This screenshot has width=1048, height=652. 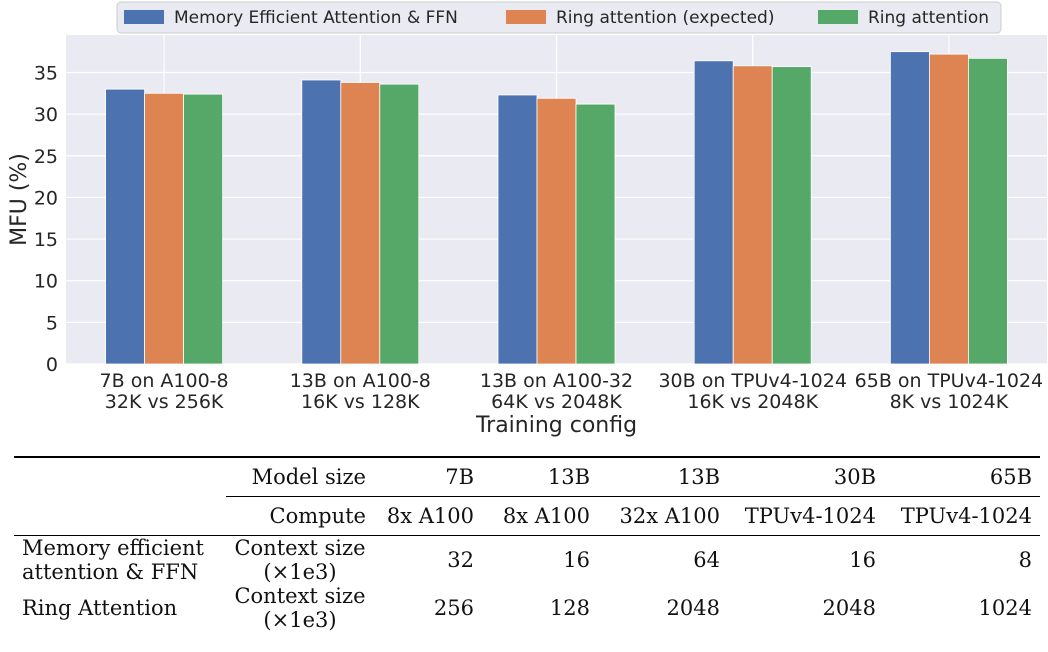 What do you see at coordinates (949, 402) in the screenshot?
I see `x-tick-label: 8K vs 1024K` at bounding box center [949, 402].